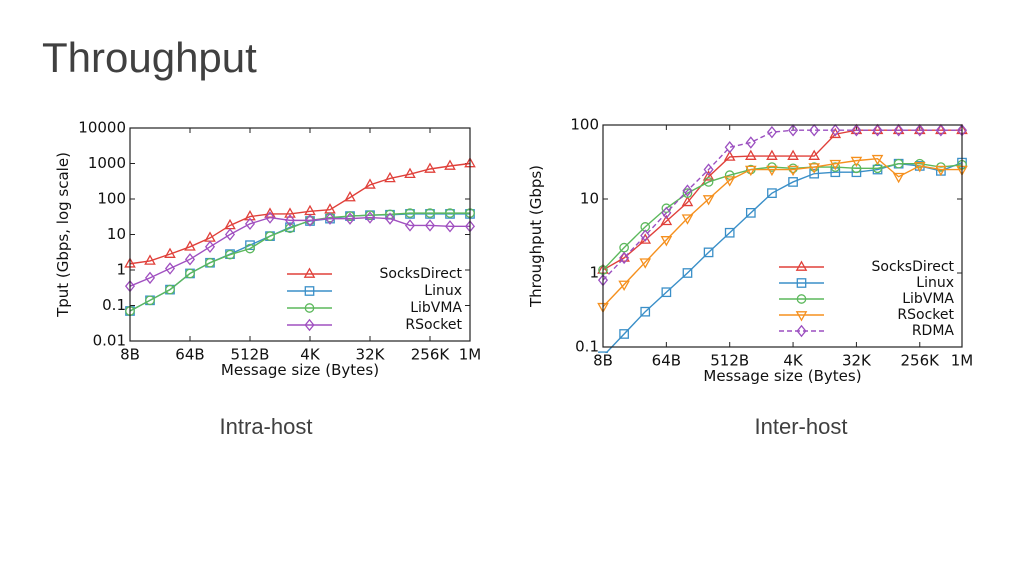  Describe the element at coordinates (250, 355) in the screenshot. I see `x-tick-label: 512B` at that location.